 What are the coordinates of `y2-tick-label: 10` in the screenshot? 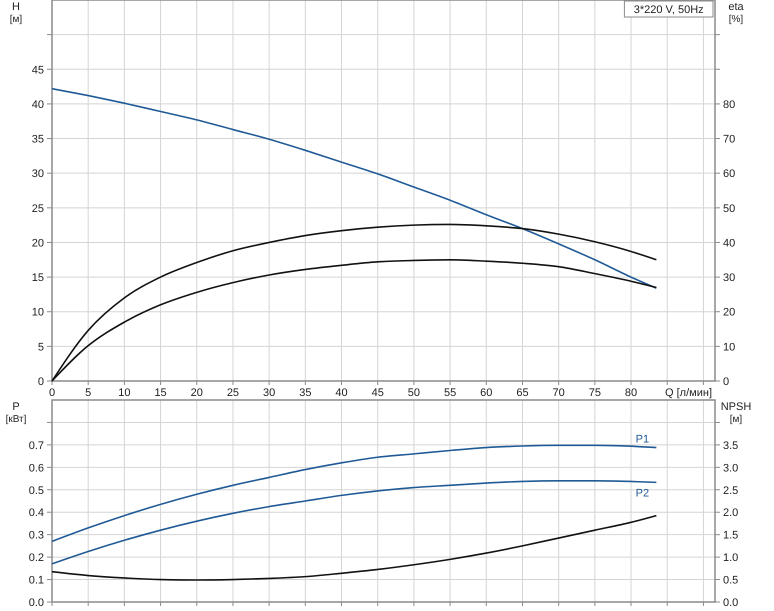 It's located at (729, 347).